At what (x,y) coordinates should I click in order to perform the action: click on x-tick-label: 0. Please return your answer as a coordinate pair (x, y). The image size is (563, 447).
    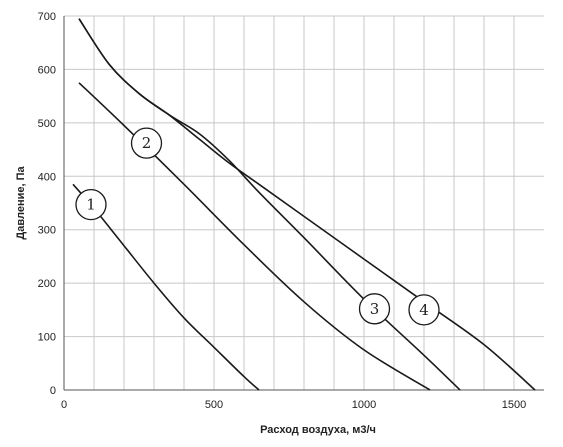
    Looking at the image, I should click on (64, 405).